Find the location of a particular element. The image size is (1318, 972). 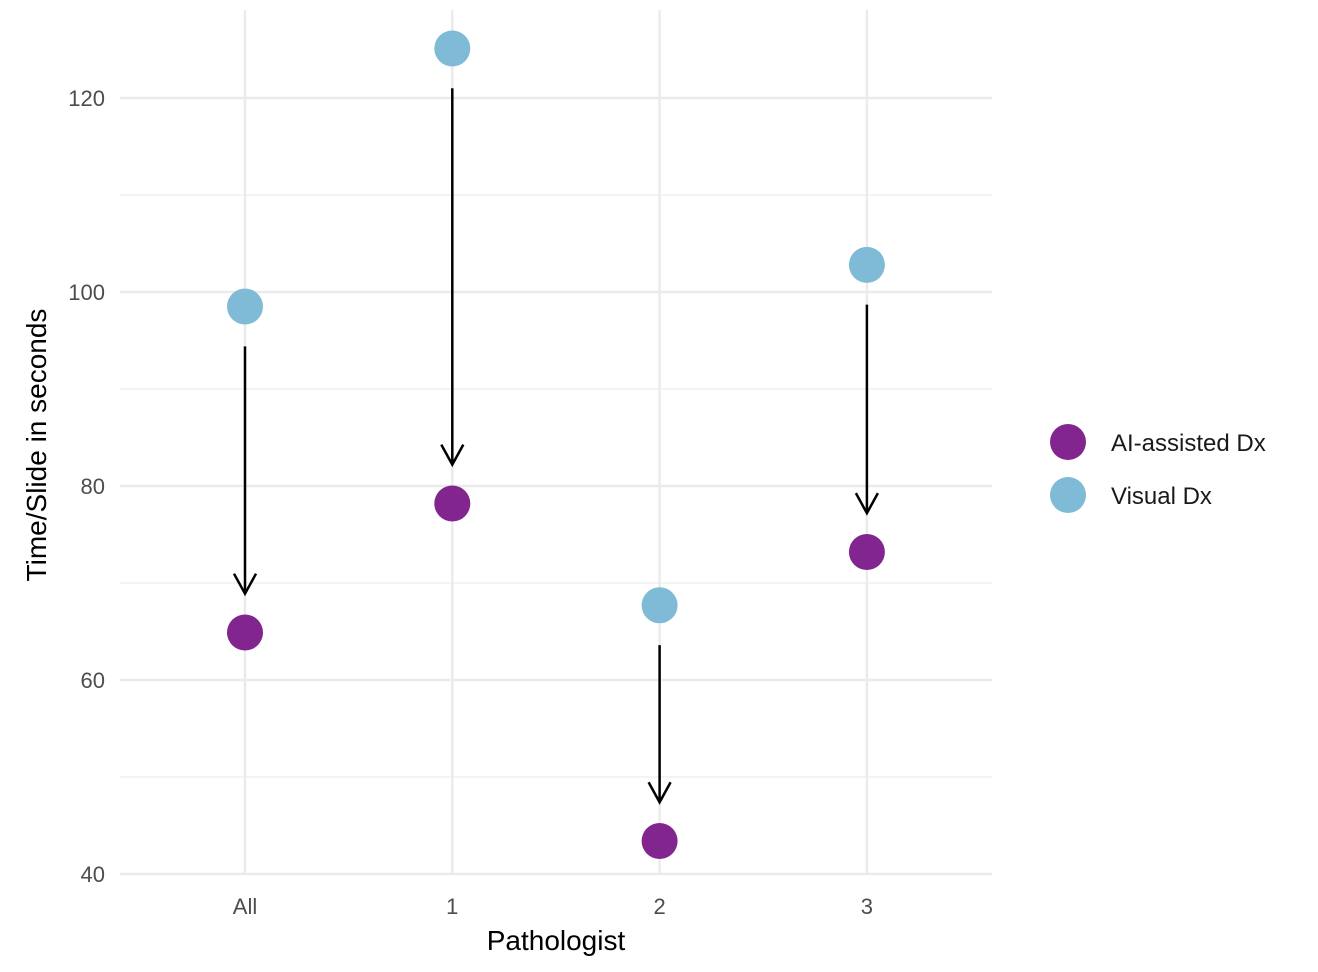

y-tick-label: 80 is located at coordinates (93, 486).